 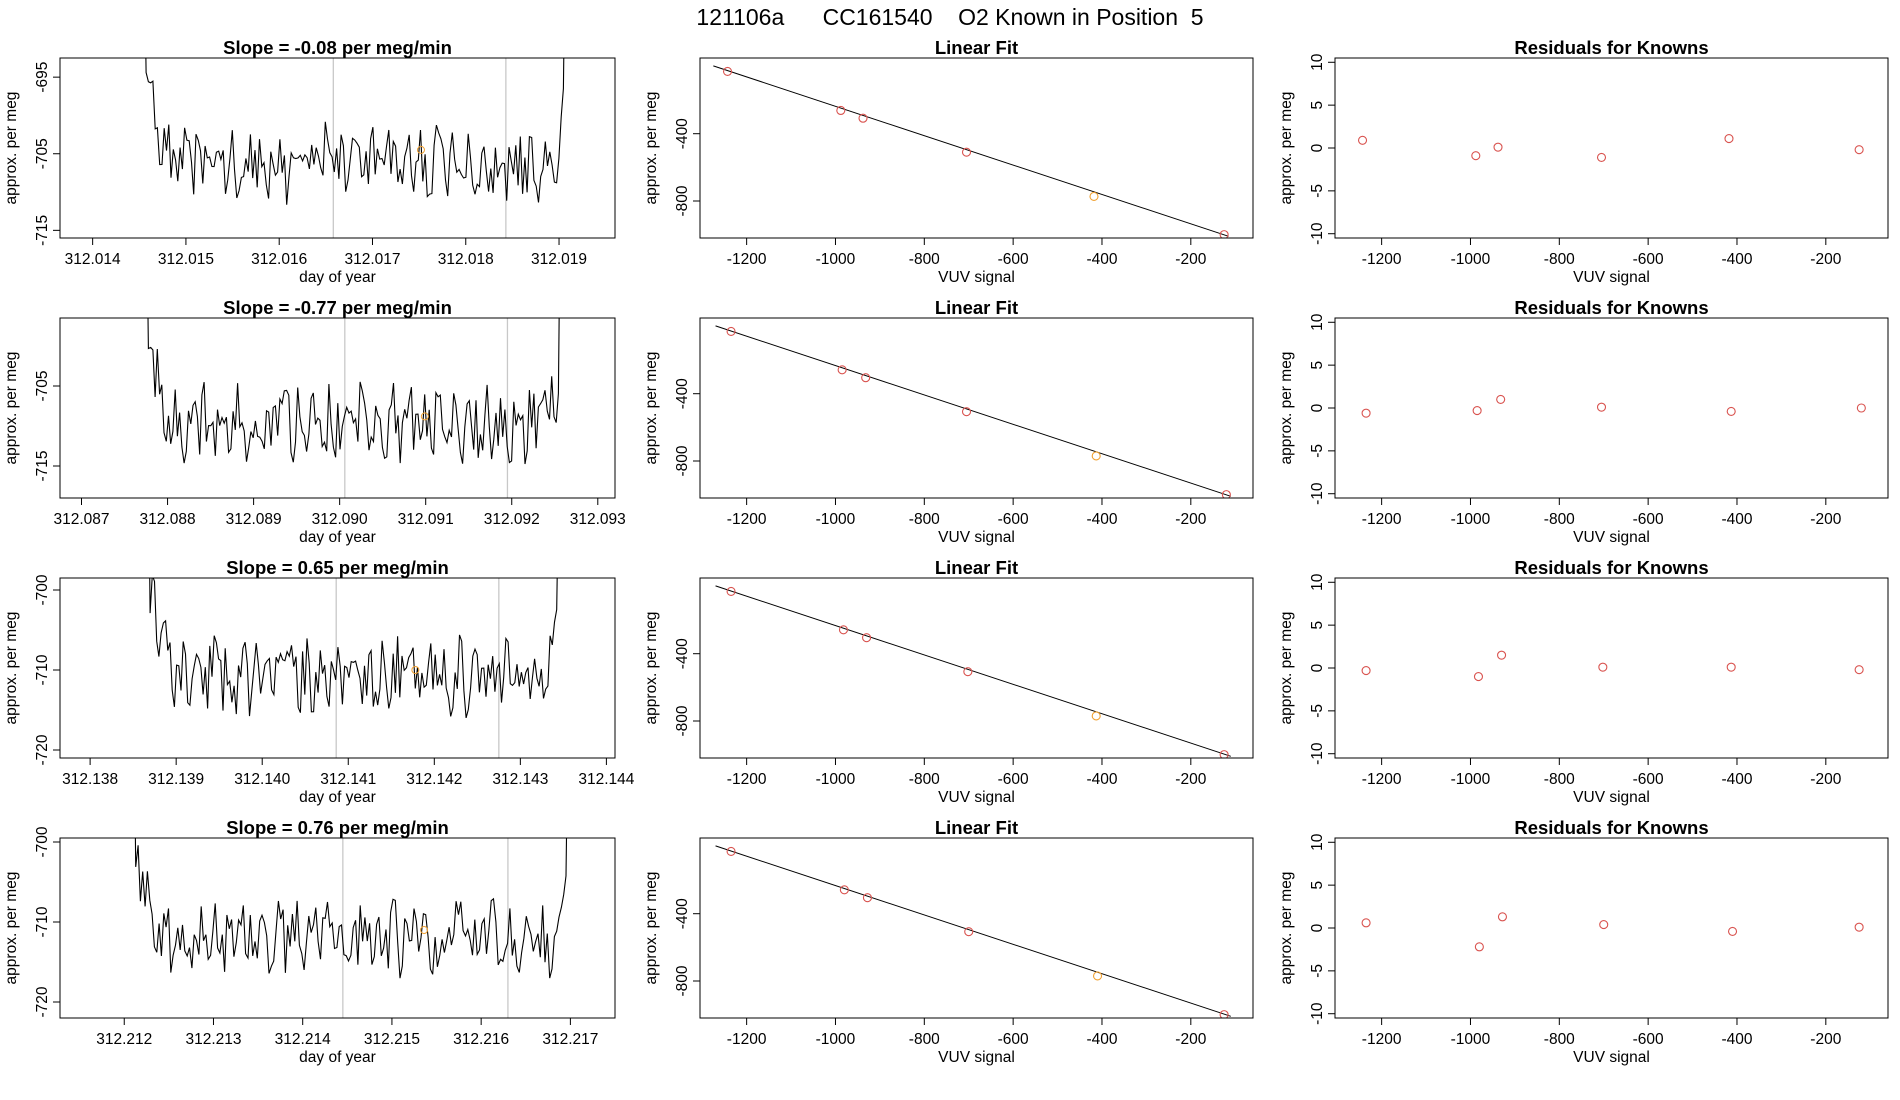 What do you see at coordinates (81, 519) in the screenshot?
I see `x-tick-label: 312.087` at bounding box center [81, 519].